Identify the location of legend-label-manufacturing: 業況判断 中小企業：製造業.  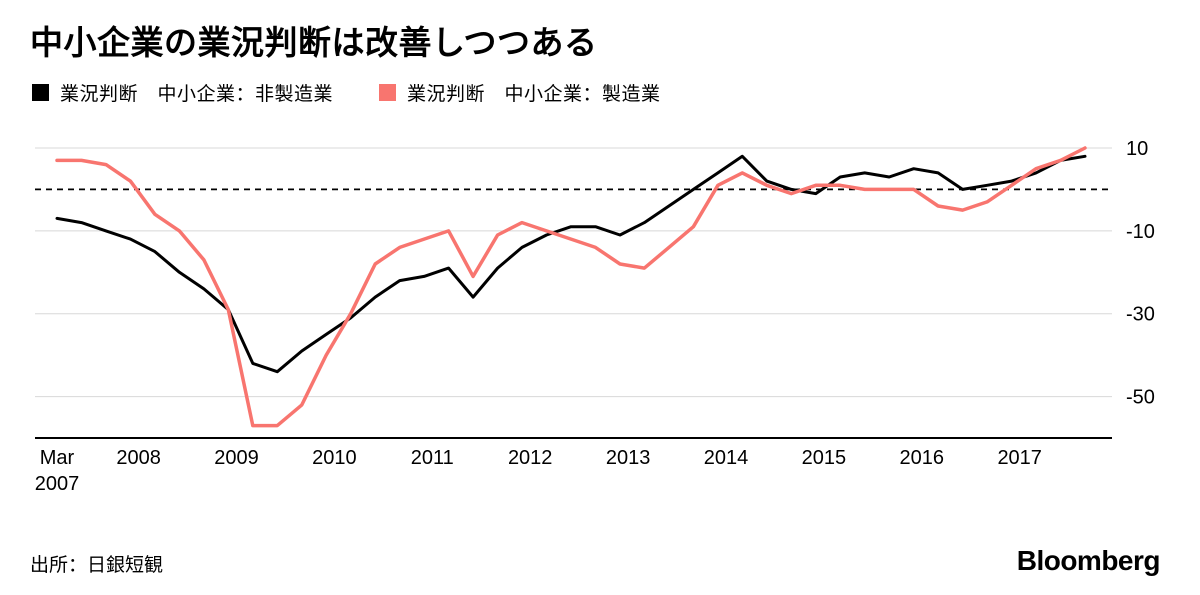
(534, 95).